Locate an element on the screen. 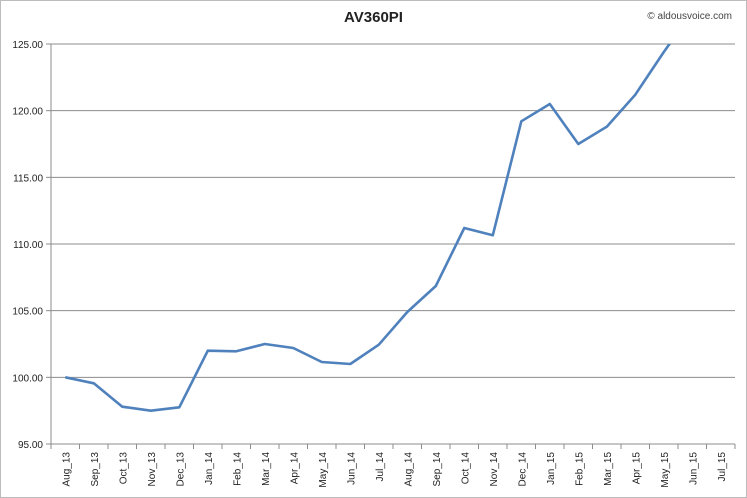 This screenshot has width=747, height=498. x-tick-label: Jan_14 is located at coordinates (209, 468).